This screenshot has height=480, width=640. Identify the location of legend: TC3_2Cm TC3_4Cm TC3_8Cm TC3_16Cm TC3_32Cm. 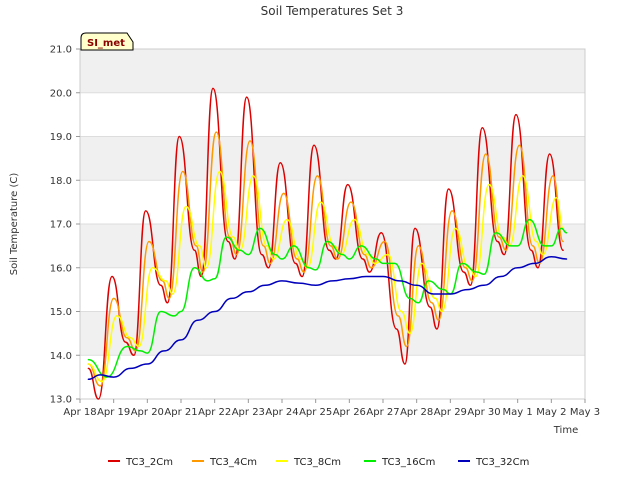
(318, 462).